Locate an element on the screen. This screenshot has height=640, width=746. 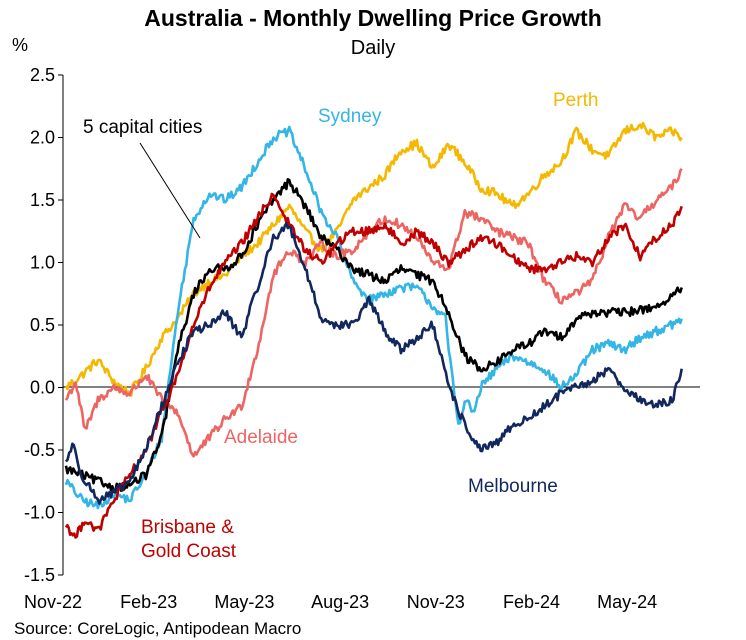
y-tick-label: 2.0 is located at coordinates (42, 138).